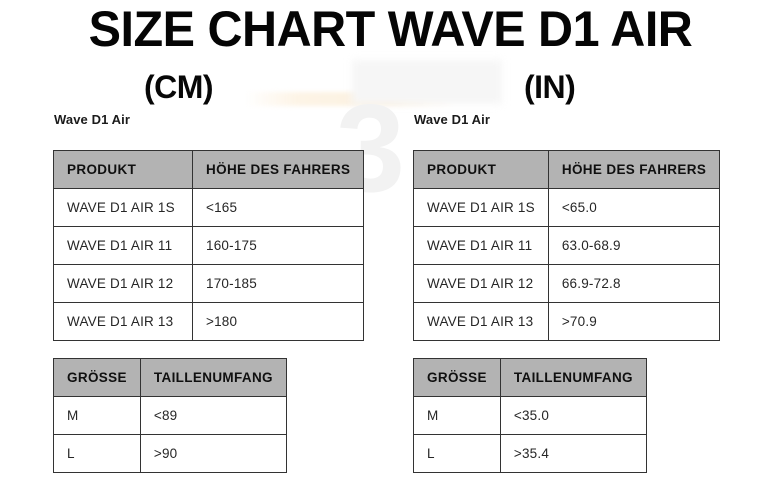 The image size is (781, 483). What do you see at coordinates (573, 415) in the screenshot?
I see `cell-waist: <35.0` at bounding box center [573, 415].